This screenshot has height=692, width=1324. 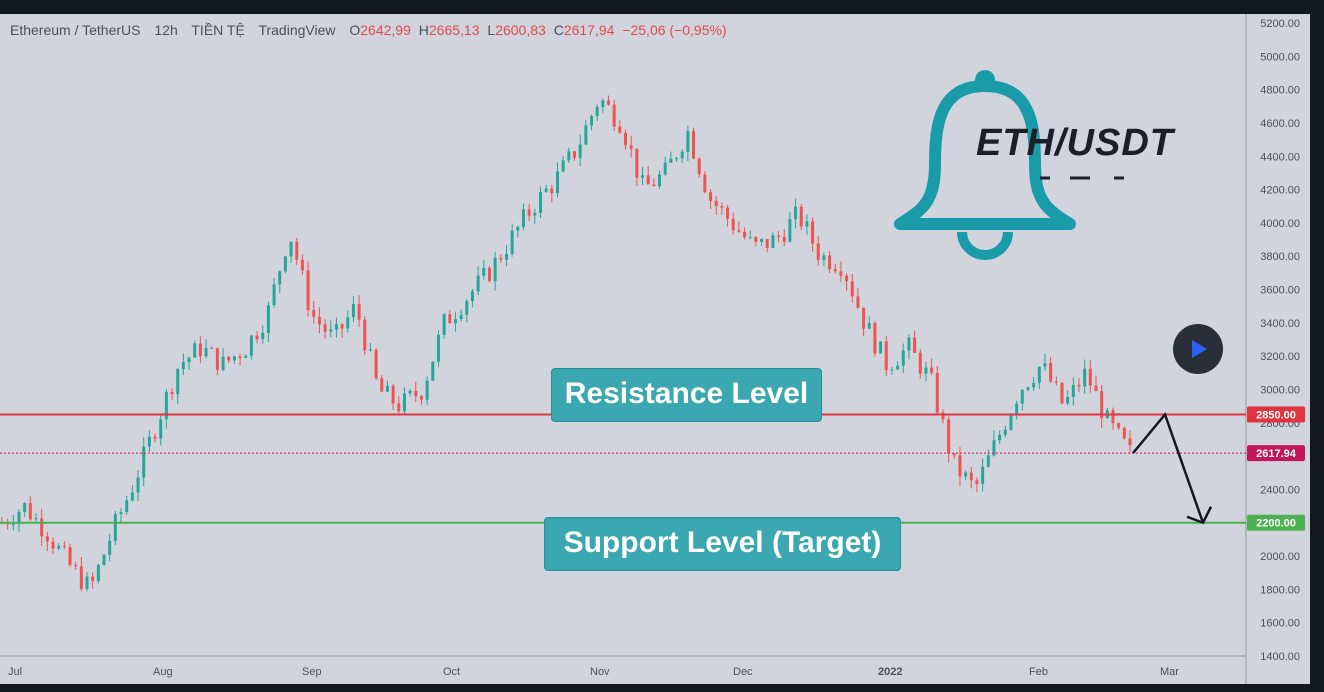 I want to click on low-label: L, so click(x=491, y=30).